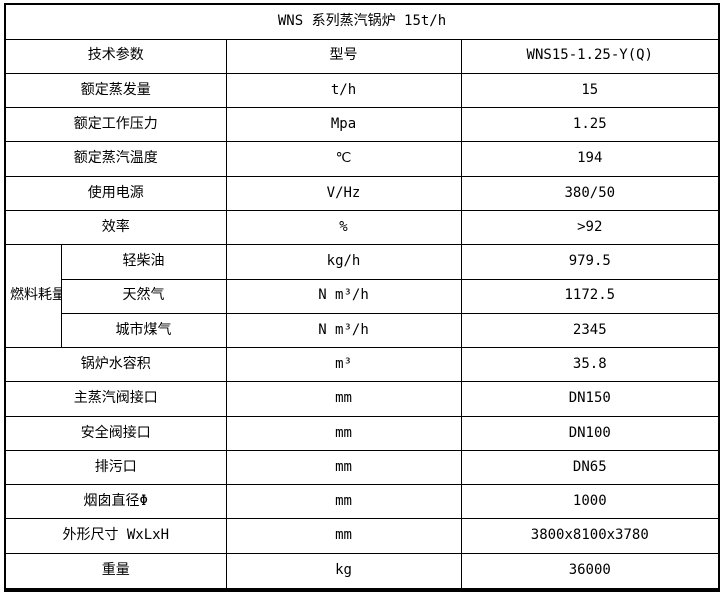  I want to click on value-cell: 380/50, so click(590, 193).